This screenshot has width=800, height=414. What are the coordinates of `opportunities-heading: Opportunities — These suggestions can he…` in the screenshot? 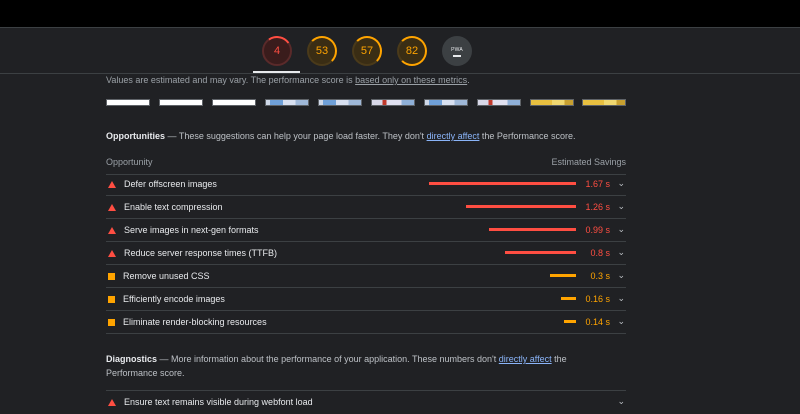 It's located at (341, 136).